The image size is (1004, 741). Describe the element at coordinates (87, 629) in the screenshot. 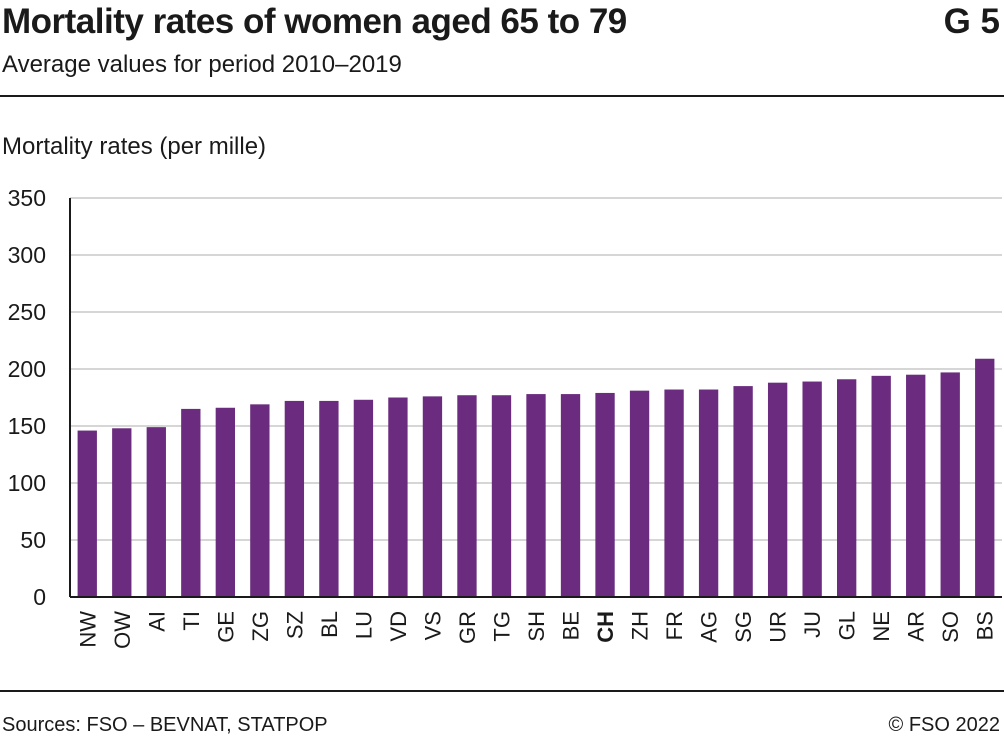

I see `x-tick-label: NW` at that location.